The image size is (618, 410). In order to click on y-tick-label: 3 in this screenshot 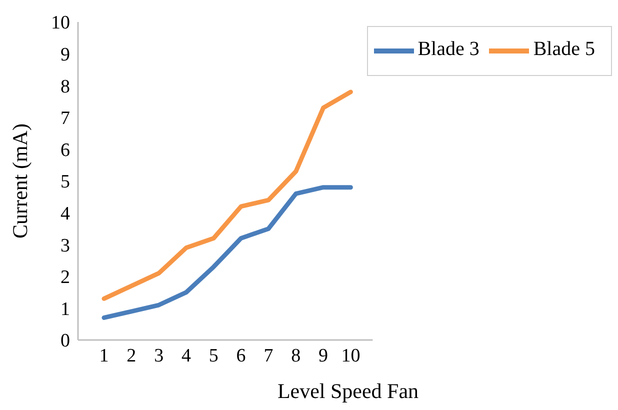, I will do `click(65, 245)`.